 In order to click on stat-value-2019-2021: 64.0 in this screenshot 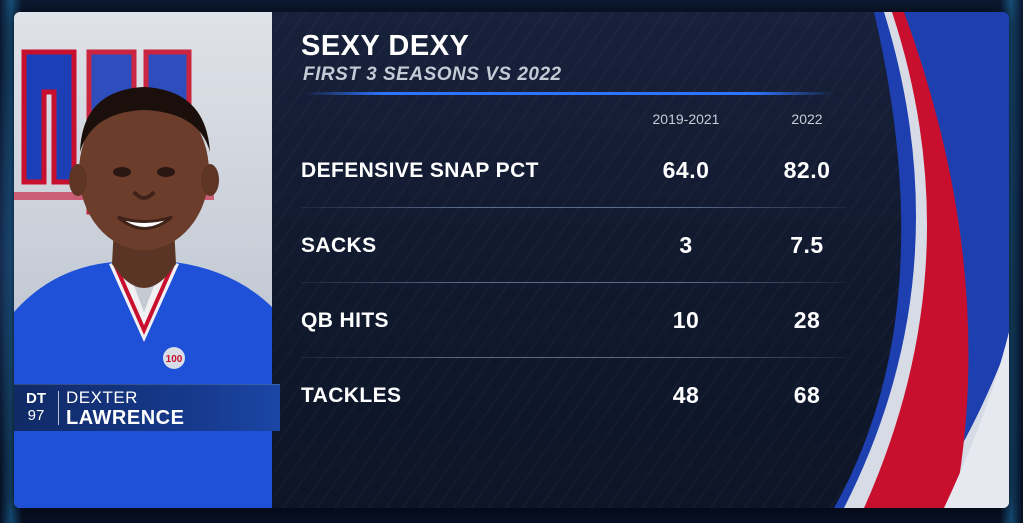, I will do `click(686, 170)`.